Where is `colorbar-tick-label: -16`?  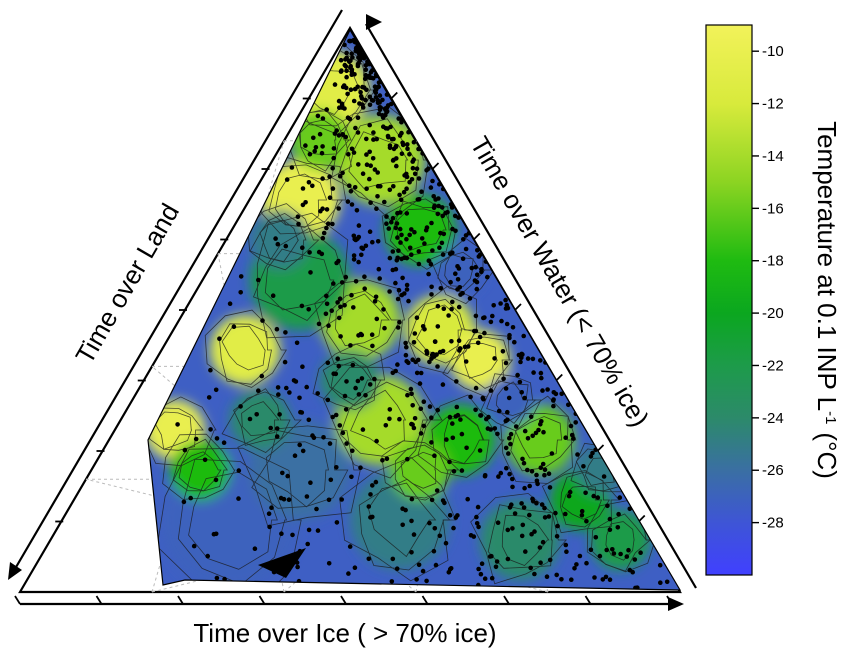 colorbar-tick-label: -16 is located at coordinates (773, 208).